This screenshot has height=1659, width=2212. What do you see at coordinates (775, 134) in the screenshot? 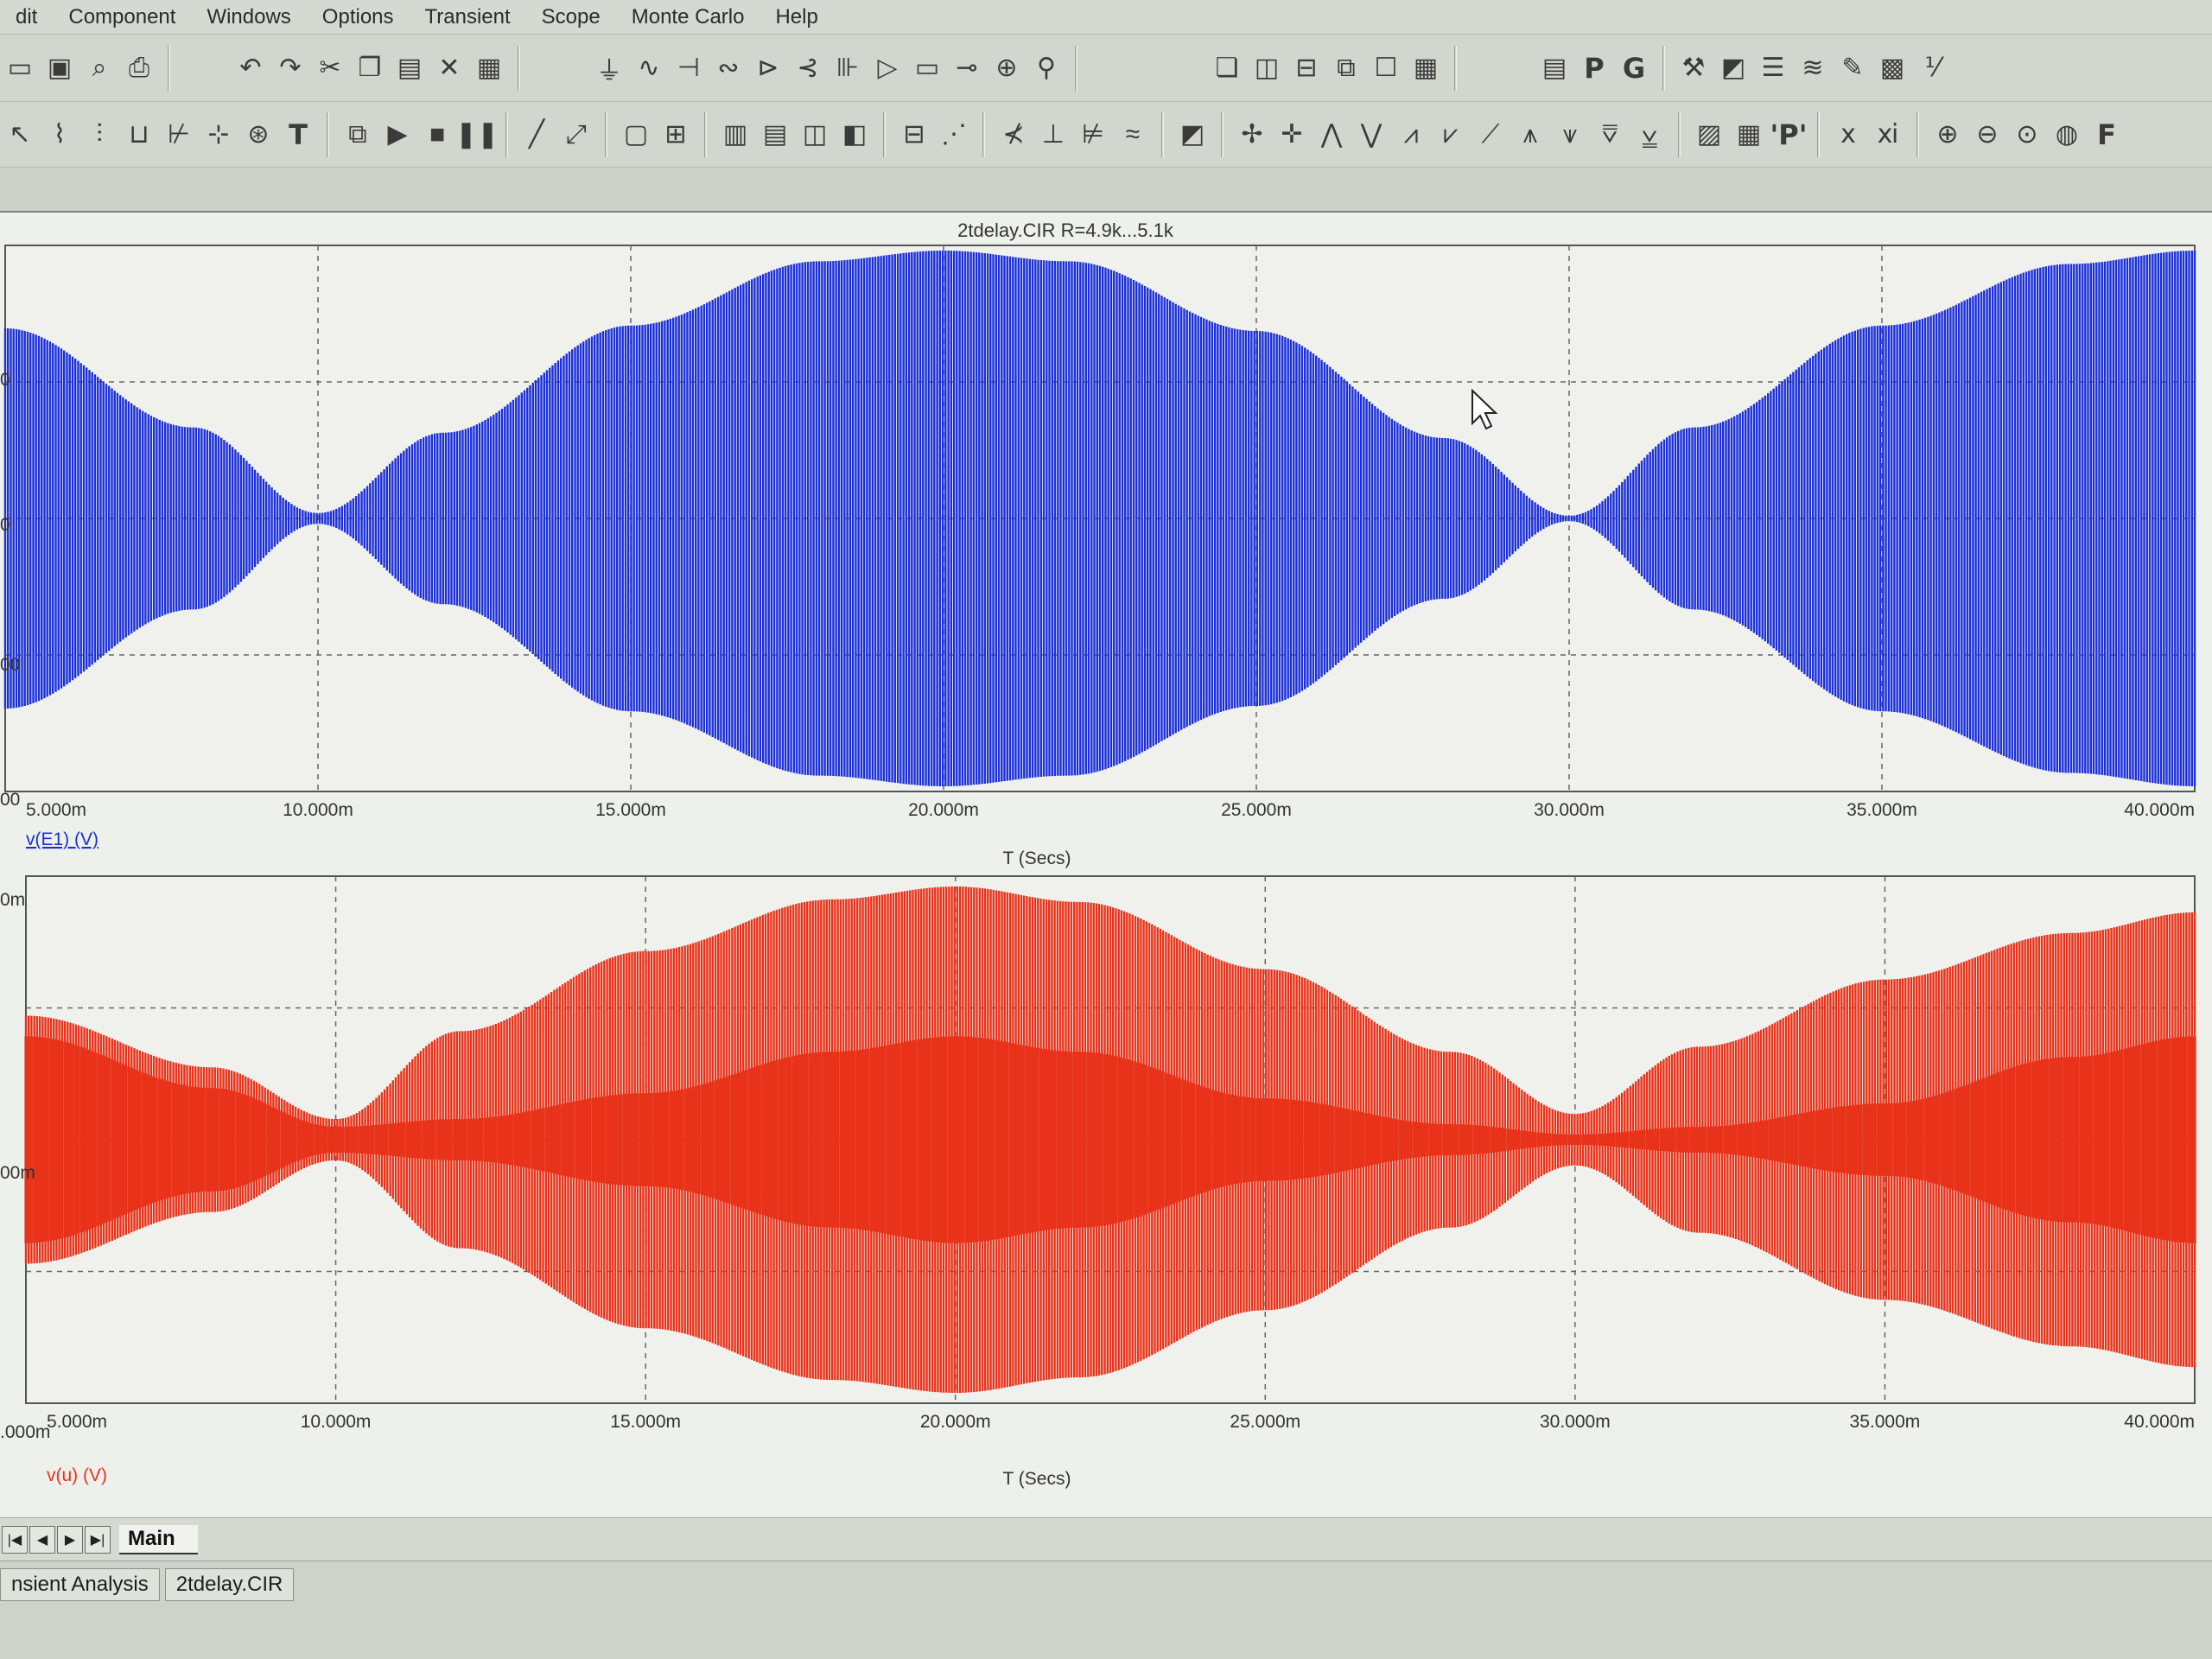
I see `minor-grid-icon: ▤` at bounding box center [775, 134].